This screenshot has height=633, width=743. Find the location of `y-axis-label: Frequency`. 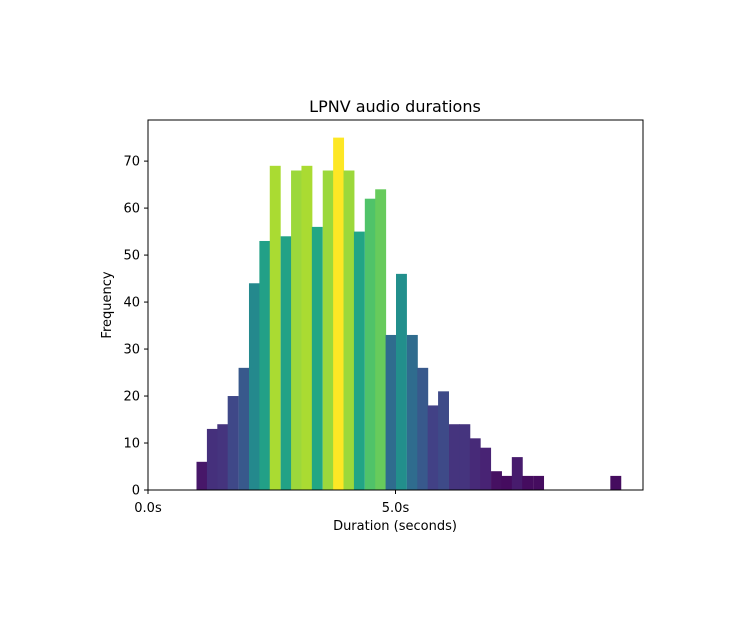

y-axis-label: Frequency is located at coordinates (107, 304).